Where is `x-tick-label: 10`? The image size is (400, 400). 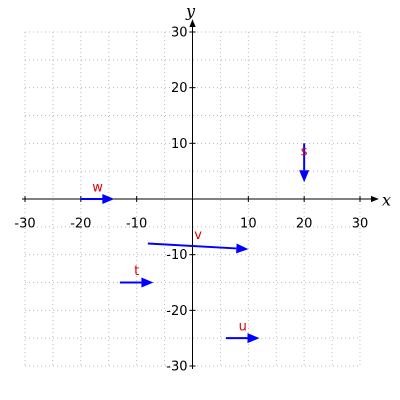 x-tick-label: 10 is located at coordinates (248, 224).